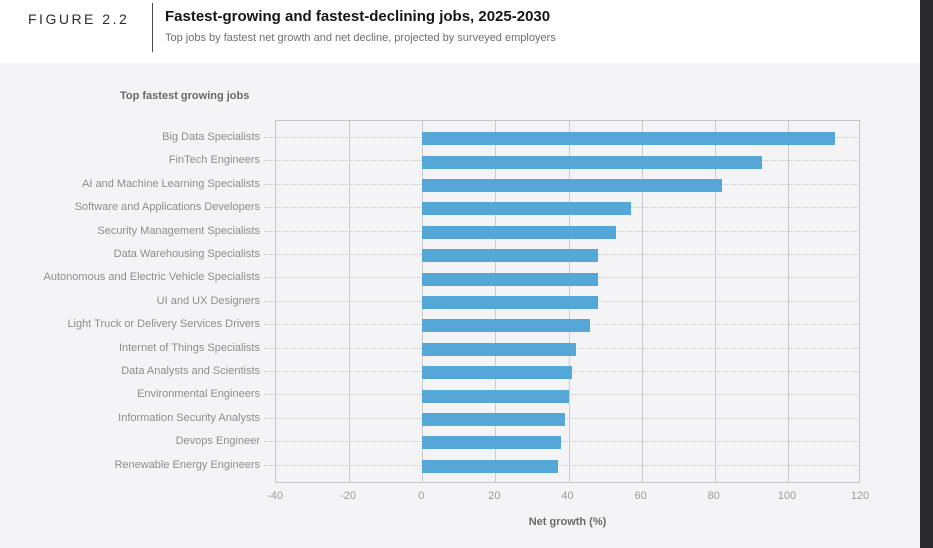 The height and width of the screenshot is (548, 933). Describe the element at coordinates (348, 496) in the screenshot. I see `x-tick-label: -20` at that location.